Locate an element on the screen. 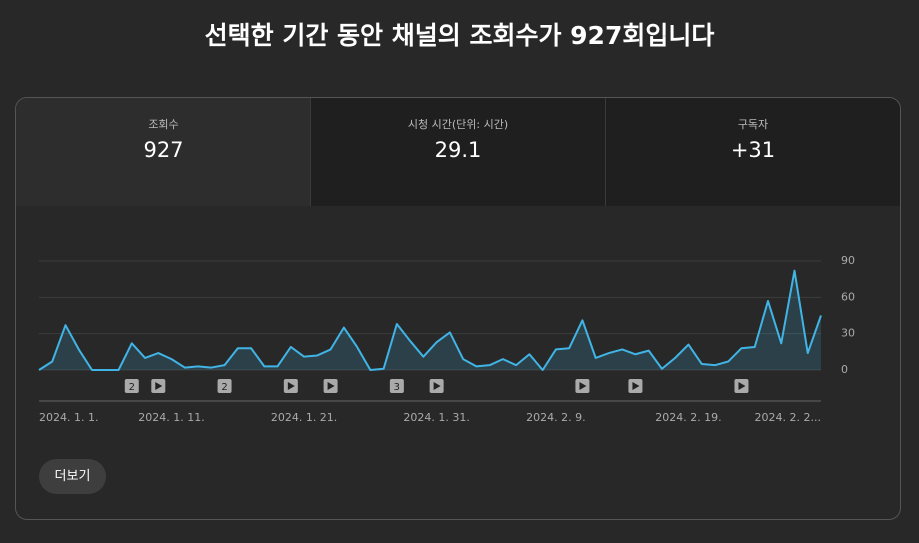 The height and width of the screenshot is (543, 919). video-marker: 3 is located at coordinates (396, 386).